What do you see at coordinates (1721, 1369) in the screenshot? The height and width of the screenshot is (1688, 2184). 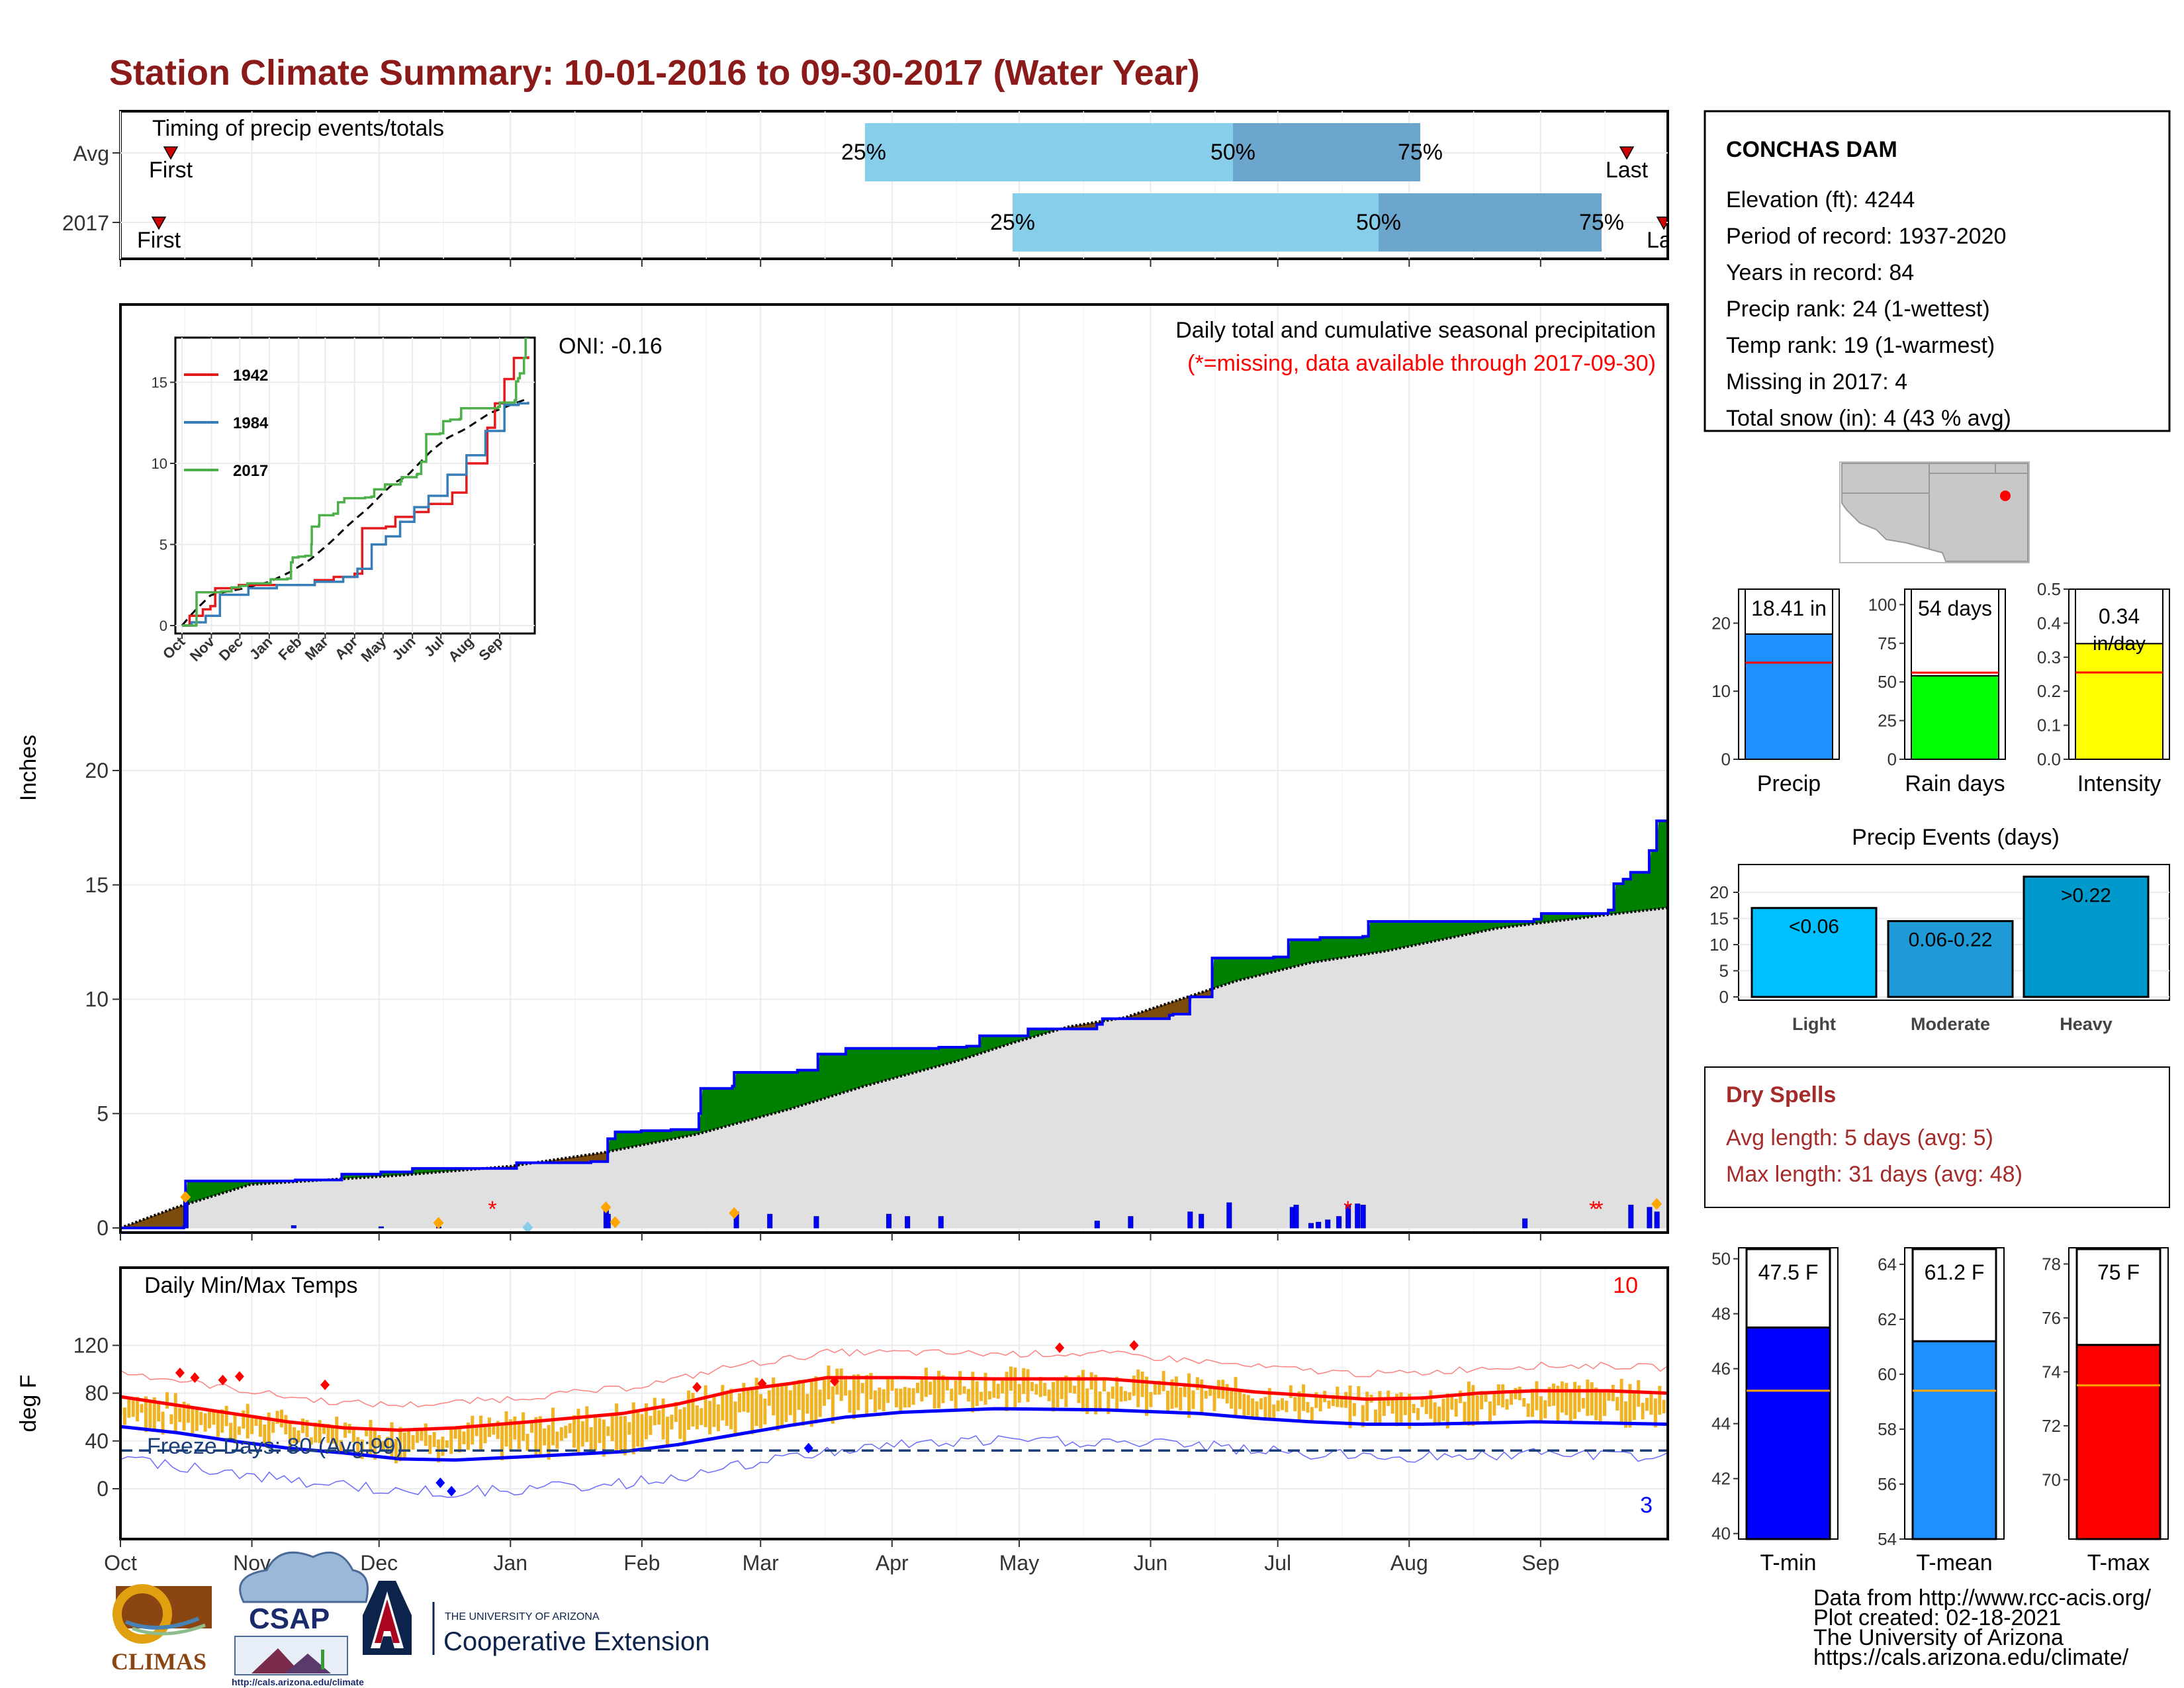 I see `temp-summary-ytick: 46` at bounding box center [1721, 1369].